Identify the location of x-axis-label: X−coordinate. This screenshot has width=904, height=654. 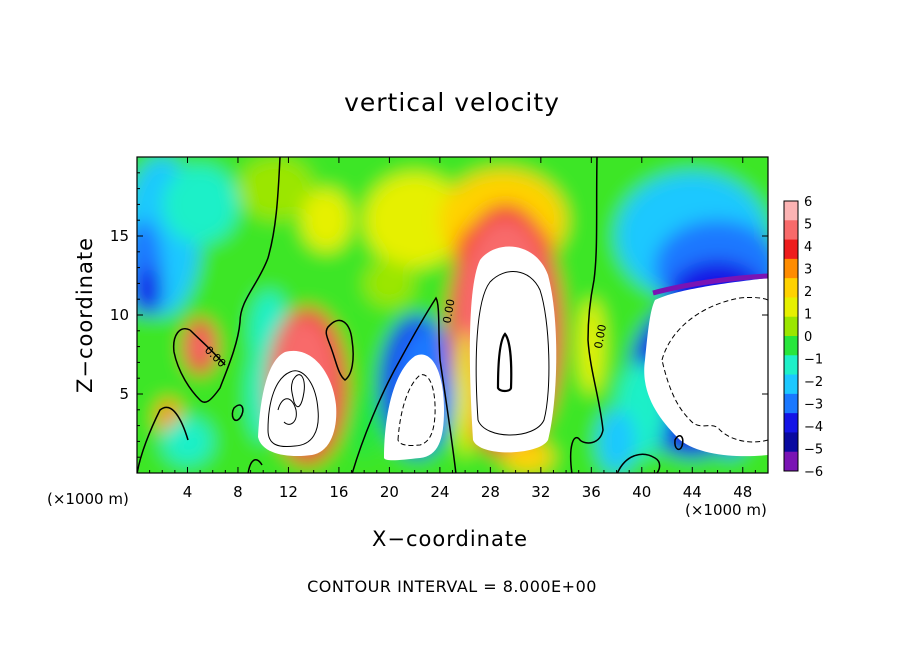
(450, 539).